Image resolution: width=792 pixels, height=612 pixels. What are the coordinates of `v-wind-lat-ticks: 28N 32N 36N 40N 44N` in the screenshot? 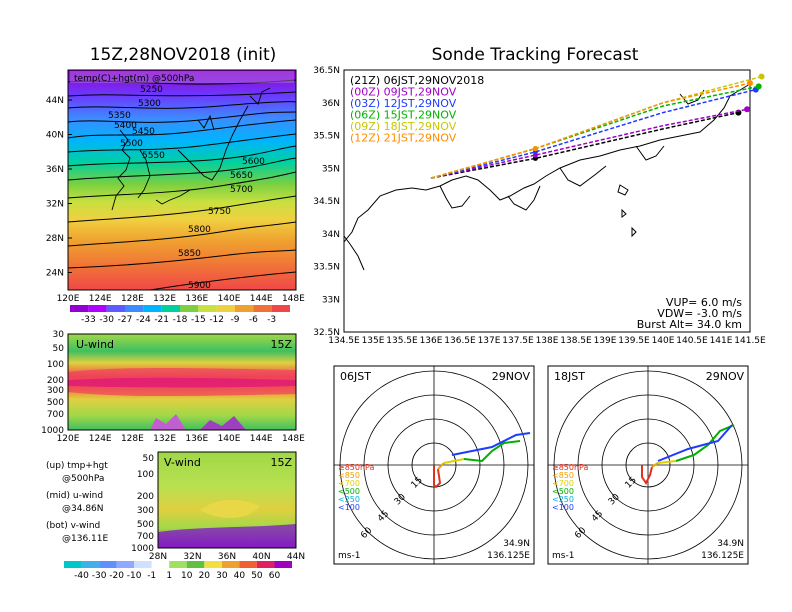 It's located at (227, 557).